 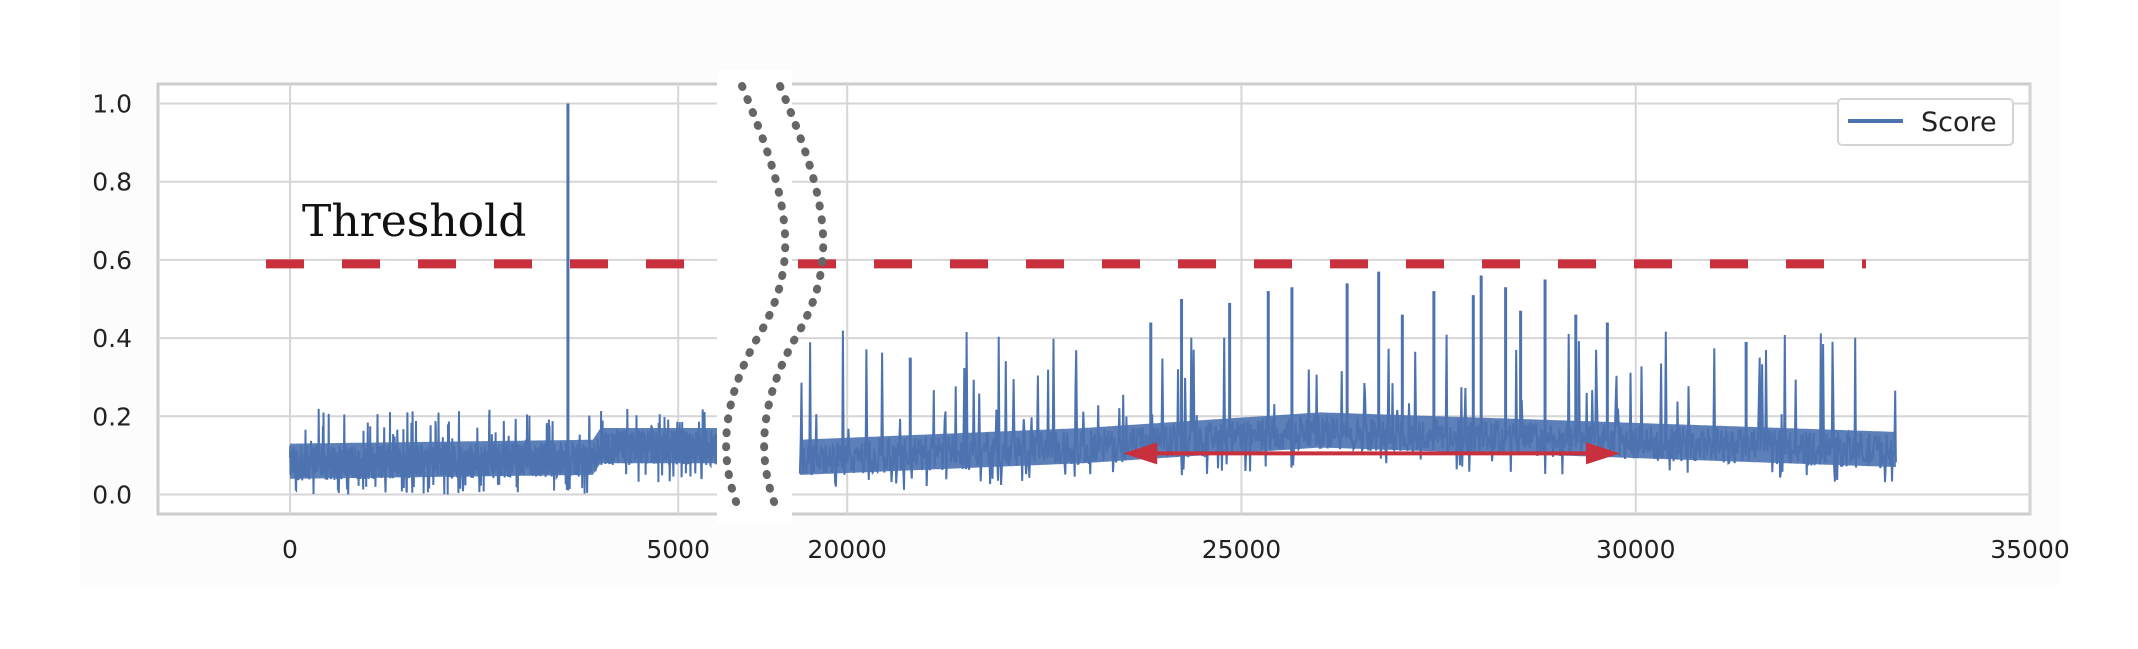 What do you see at coordinates (1176, 549) in the screenshot?
I see `x-axis-ticks: 0 5000 20000 25000 30000 35000` at bounding box center [1176, 549].